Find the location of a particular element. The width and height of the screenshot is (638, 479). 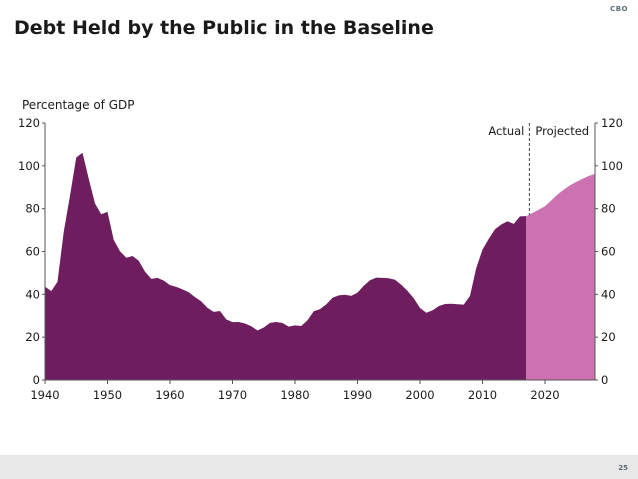

right-y-tick-label-0: 0 is located at coordinates (604, 380).